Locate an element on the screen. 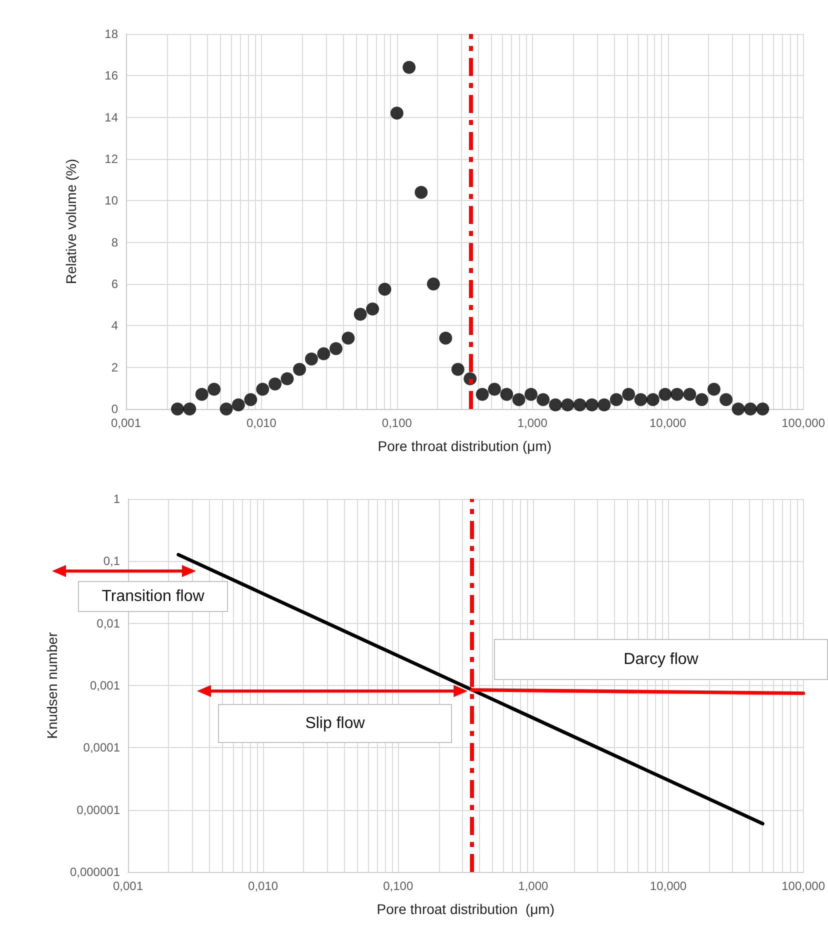 The height and width of the screenshot is (938, 828). y-tick-label: 0,001 is located at coordinates (105, 685).